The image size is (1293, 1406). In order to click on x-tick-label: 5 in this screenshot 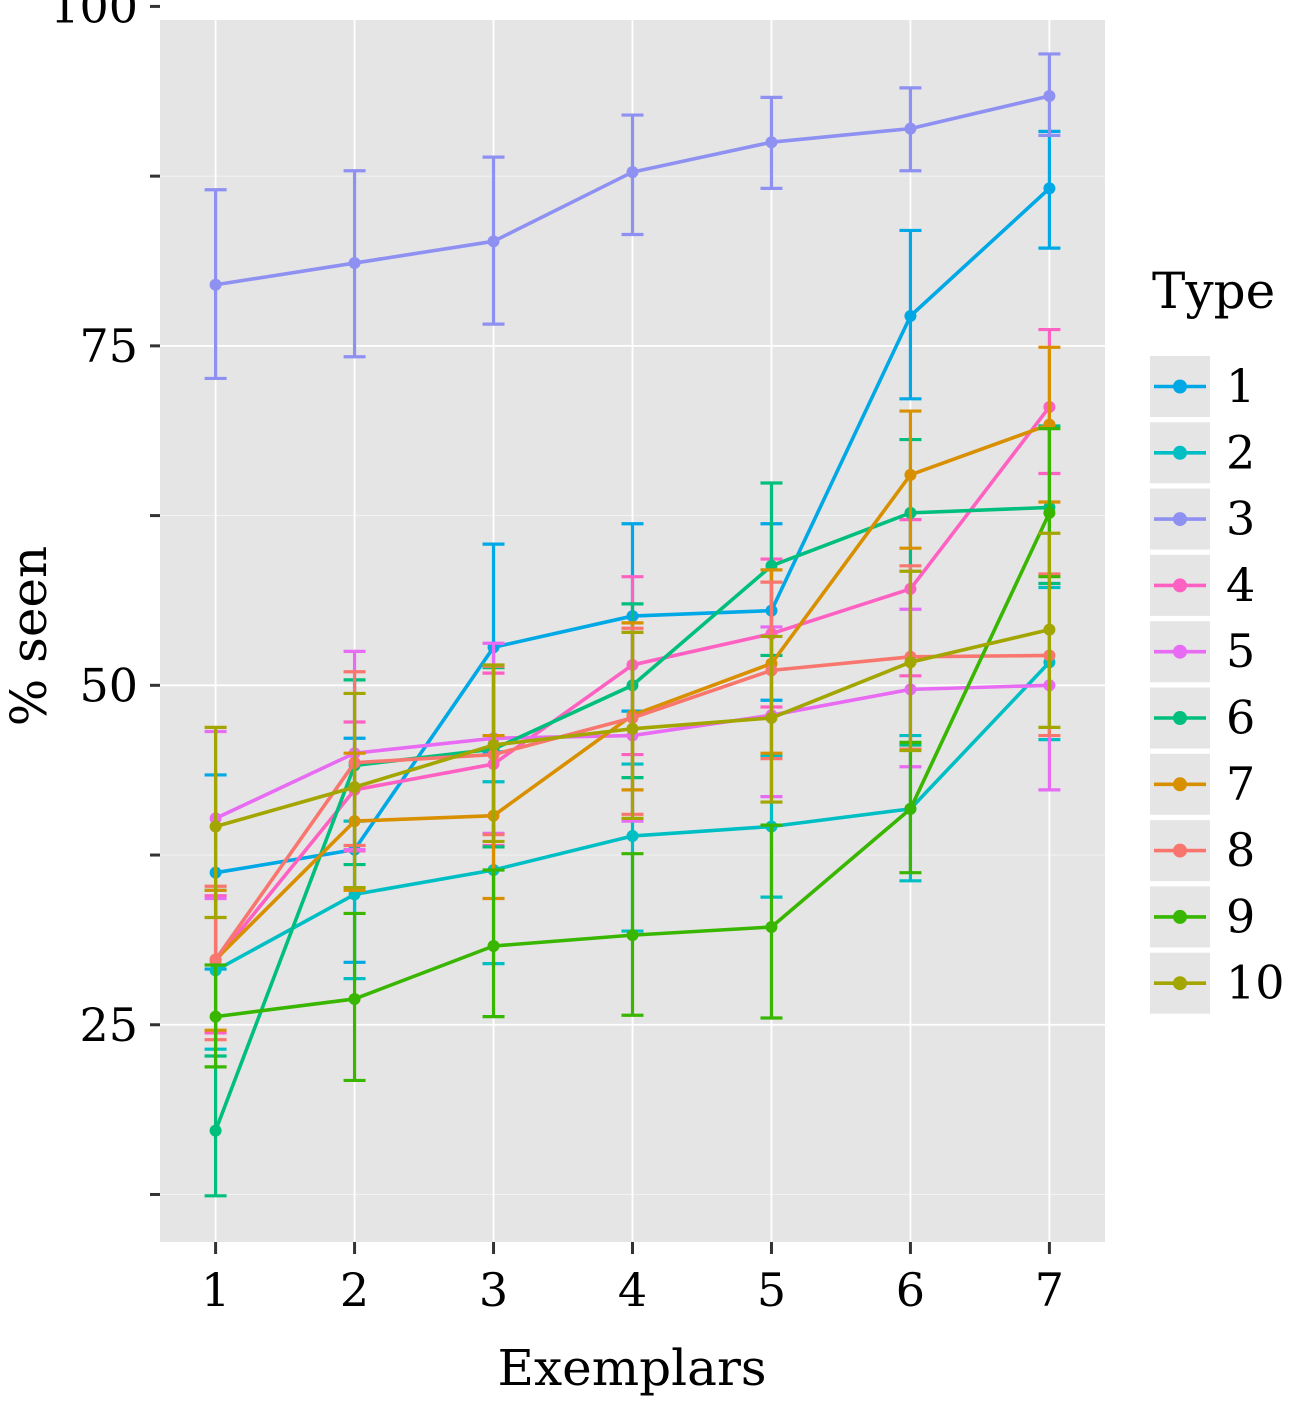, I will do `click(771, 1290)`.